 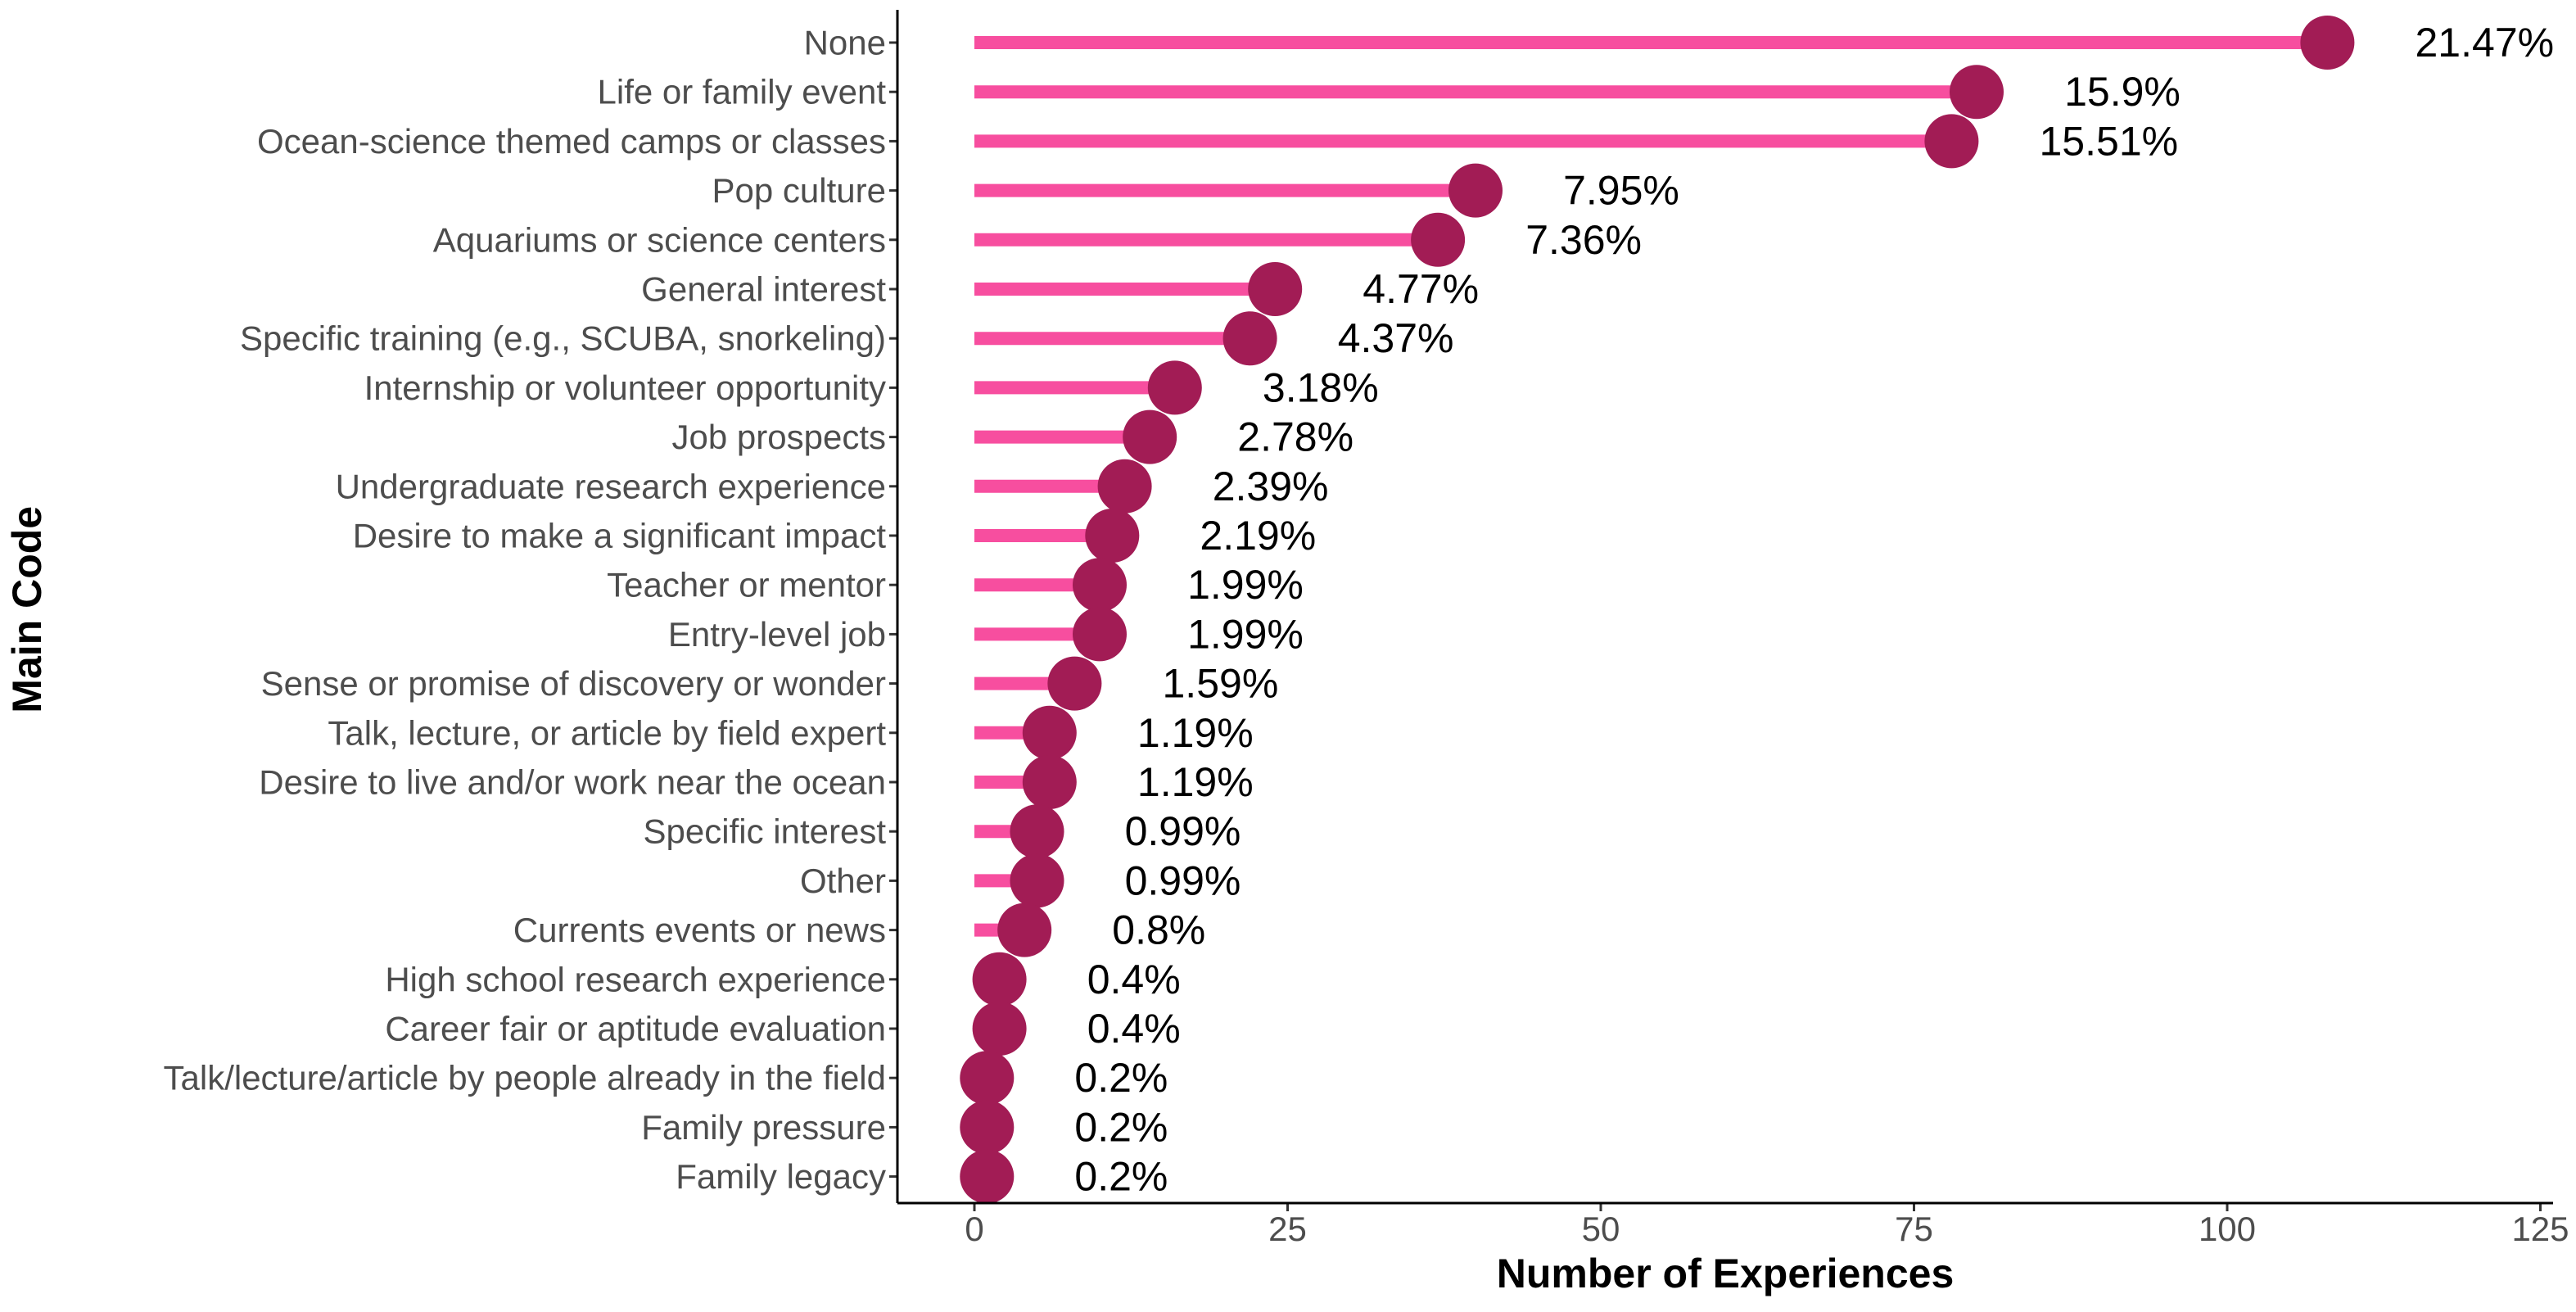 What do you see at coordinates (635, 1029) in the screenshot?
I see `category-label: Career fair or aptitude evaluation` at bounding box center [635, 1029].